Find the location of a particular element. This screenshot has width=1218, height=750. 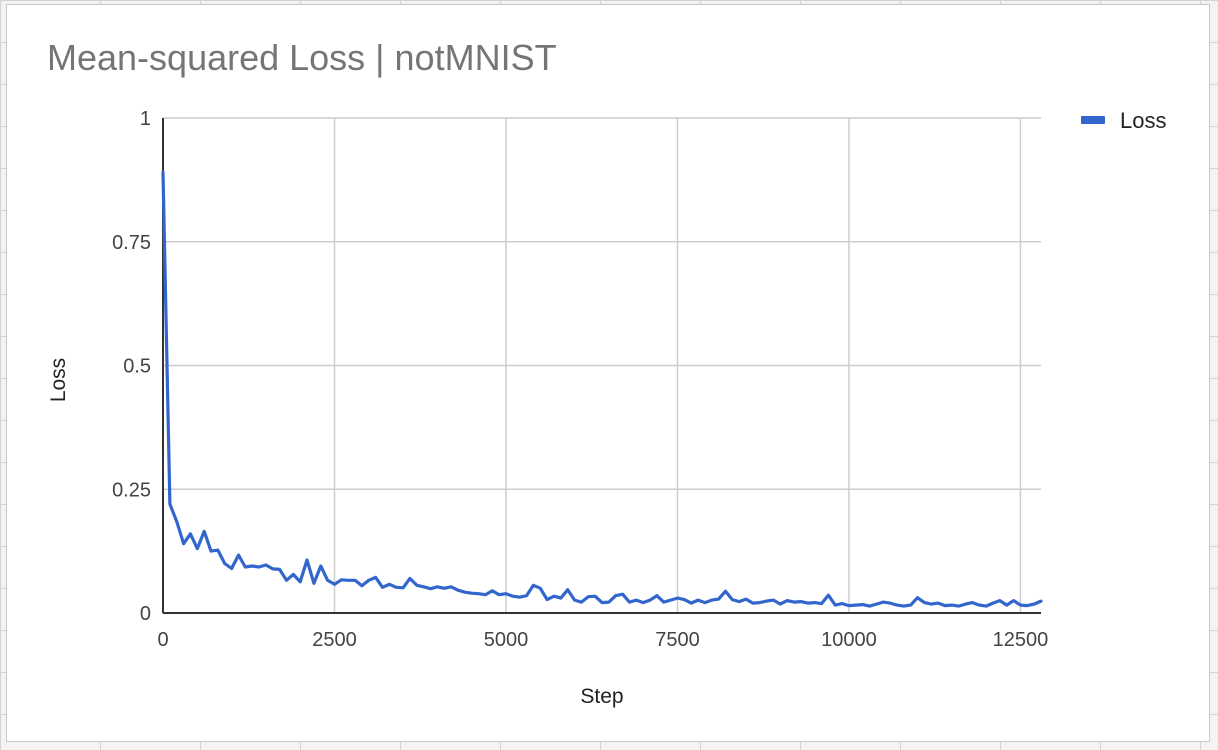

y-tick-label: 1 is located at coordinates (145, 119).